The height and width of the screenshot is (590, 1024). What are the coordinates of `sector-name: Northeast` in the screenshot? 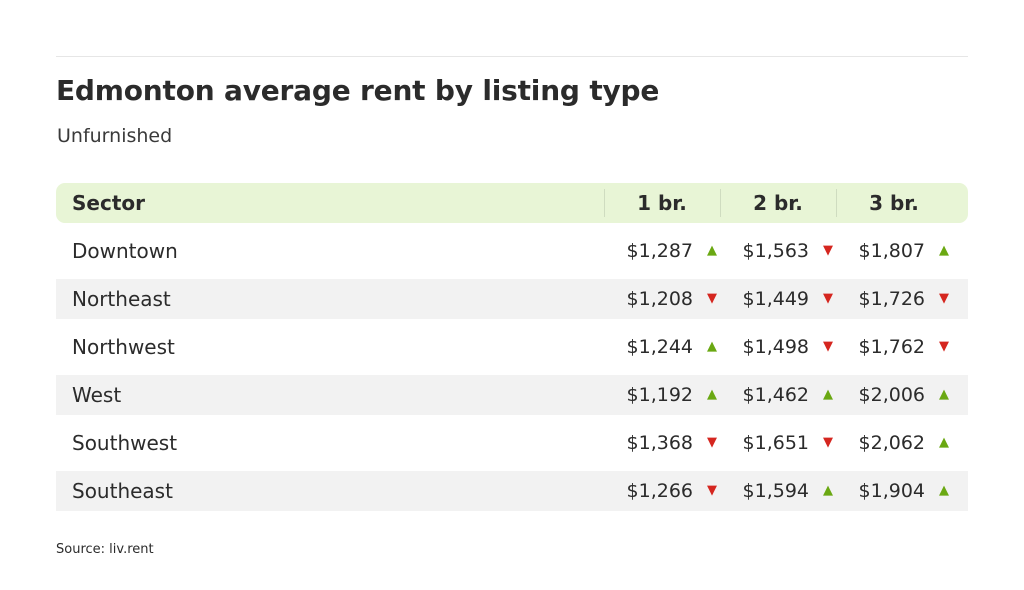 It's located at (121, 299).